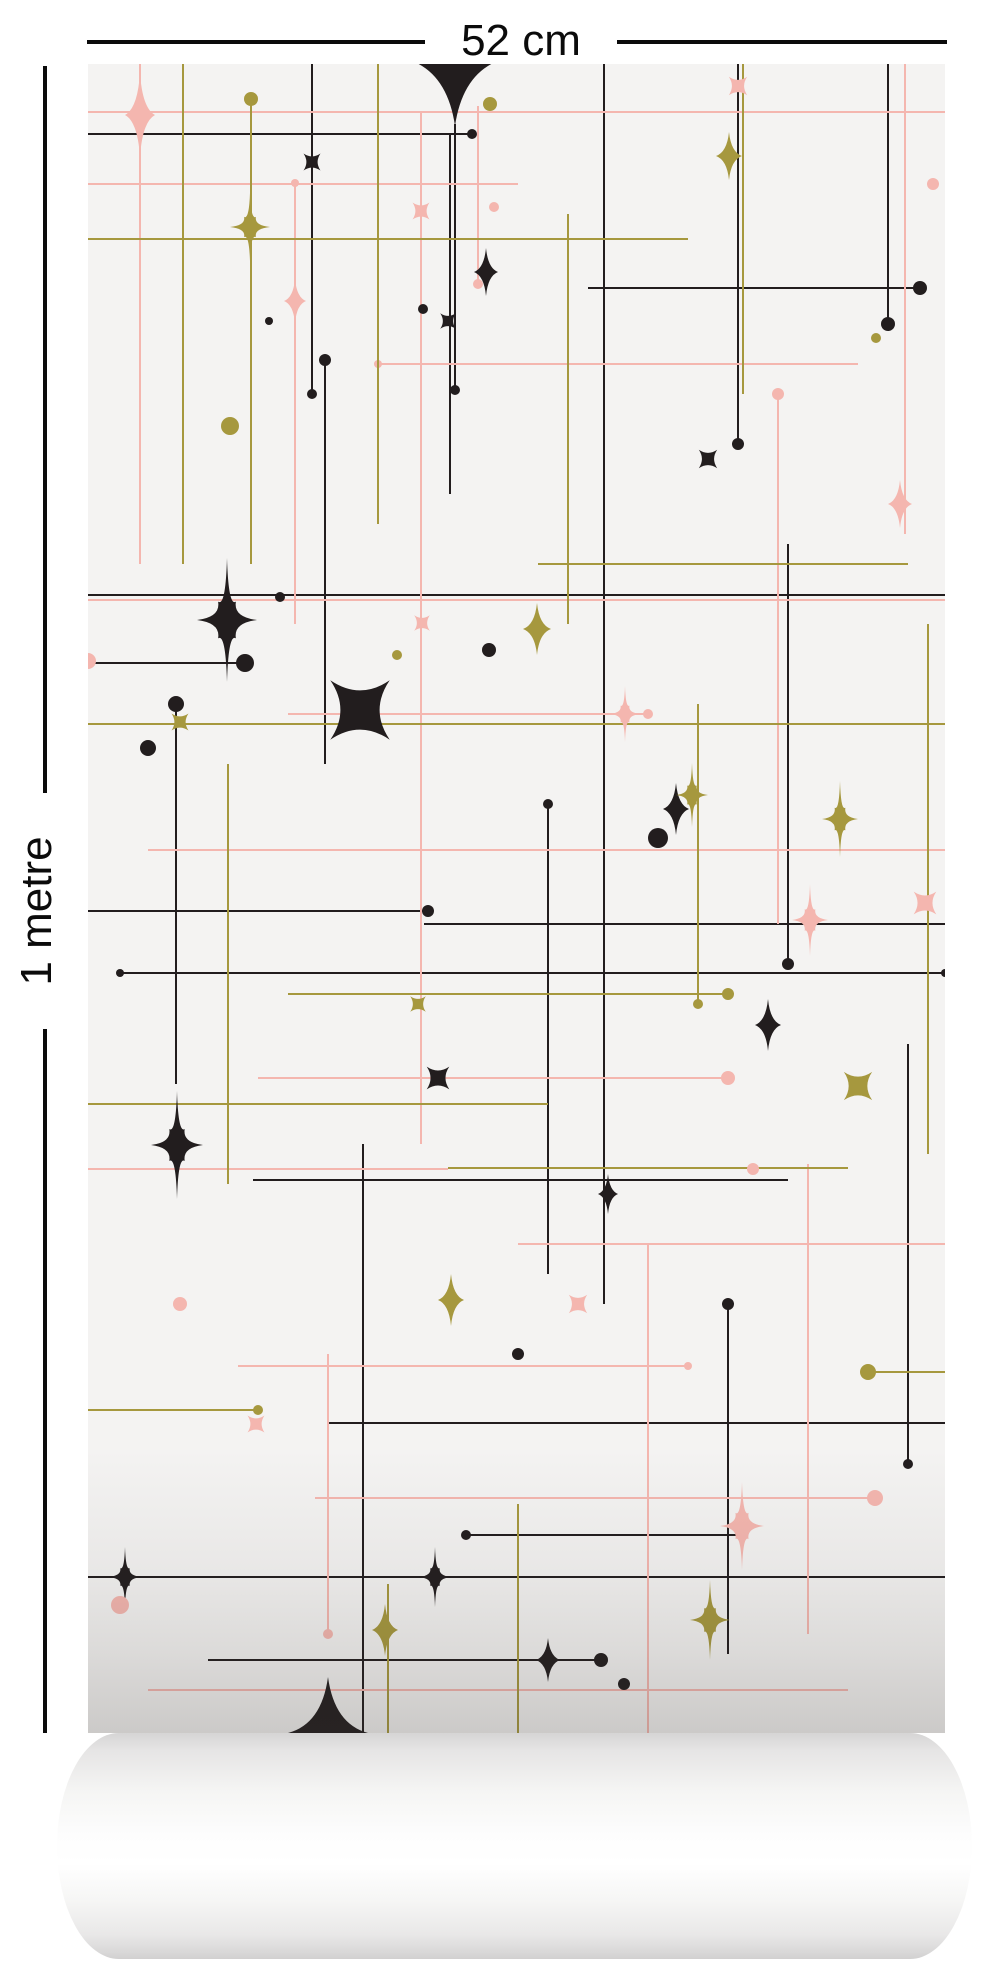 The width and height of the screenshot is (1000, 1980). Describe the element at coordinates (45, 1381) in the screenshot. I see `height-dimension-line-bottom` at that location.